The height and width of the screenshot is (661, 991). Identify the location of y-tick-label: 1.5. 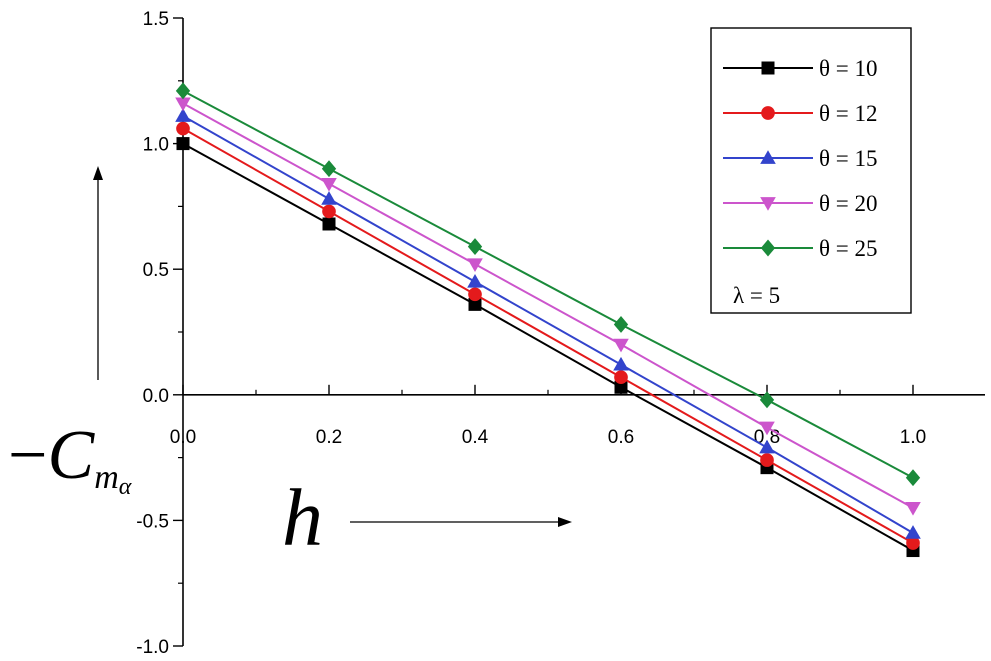
(156, 19).